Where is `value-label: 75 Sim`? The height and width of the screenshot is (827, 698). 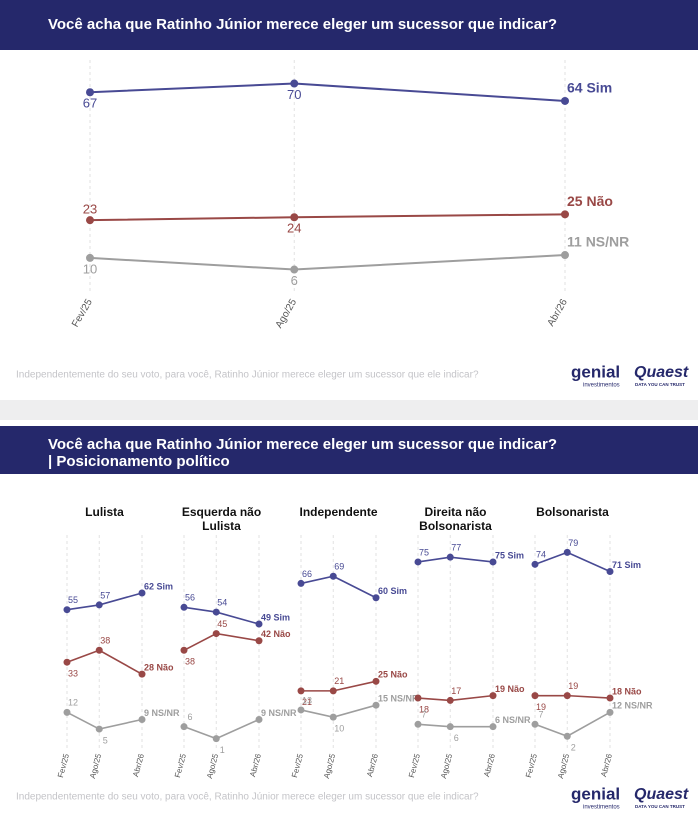
value-label: 75 Sim is located at coordinates (509, 555).